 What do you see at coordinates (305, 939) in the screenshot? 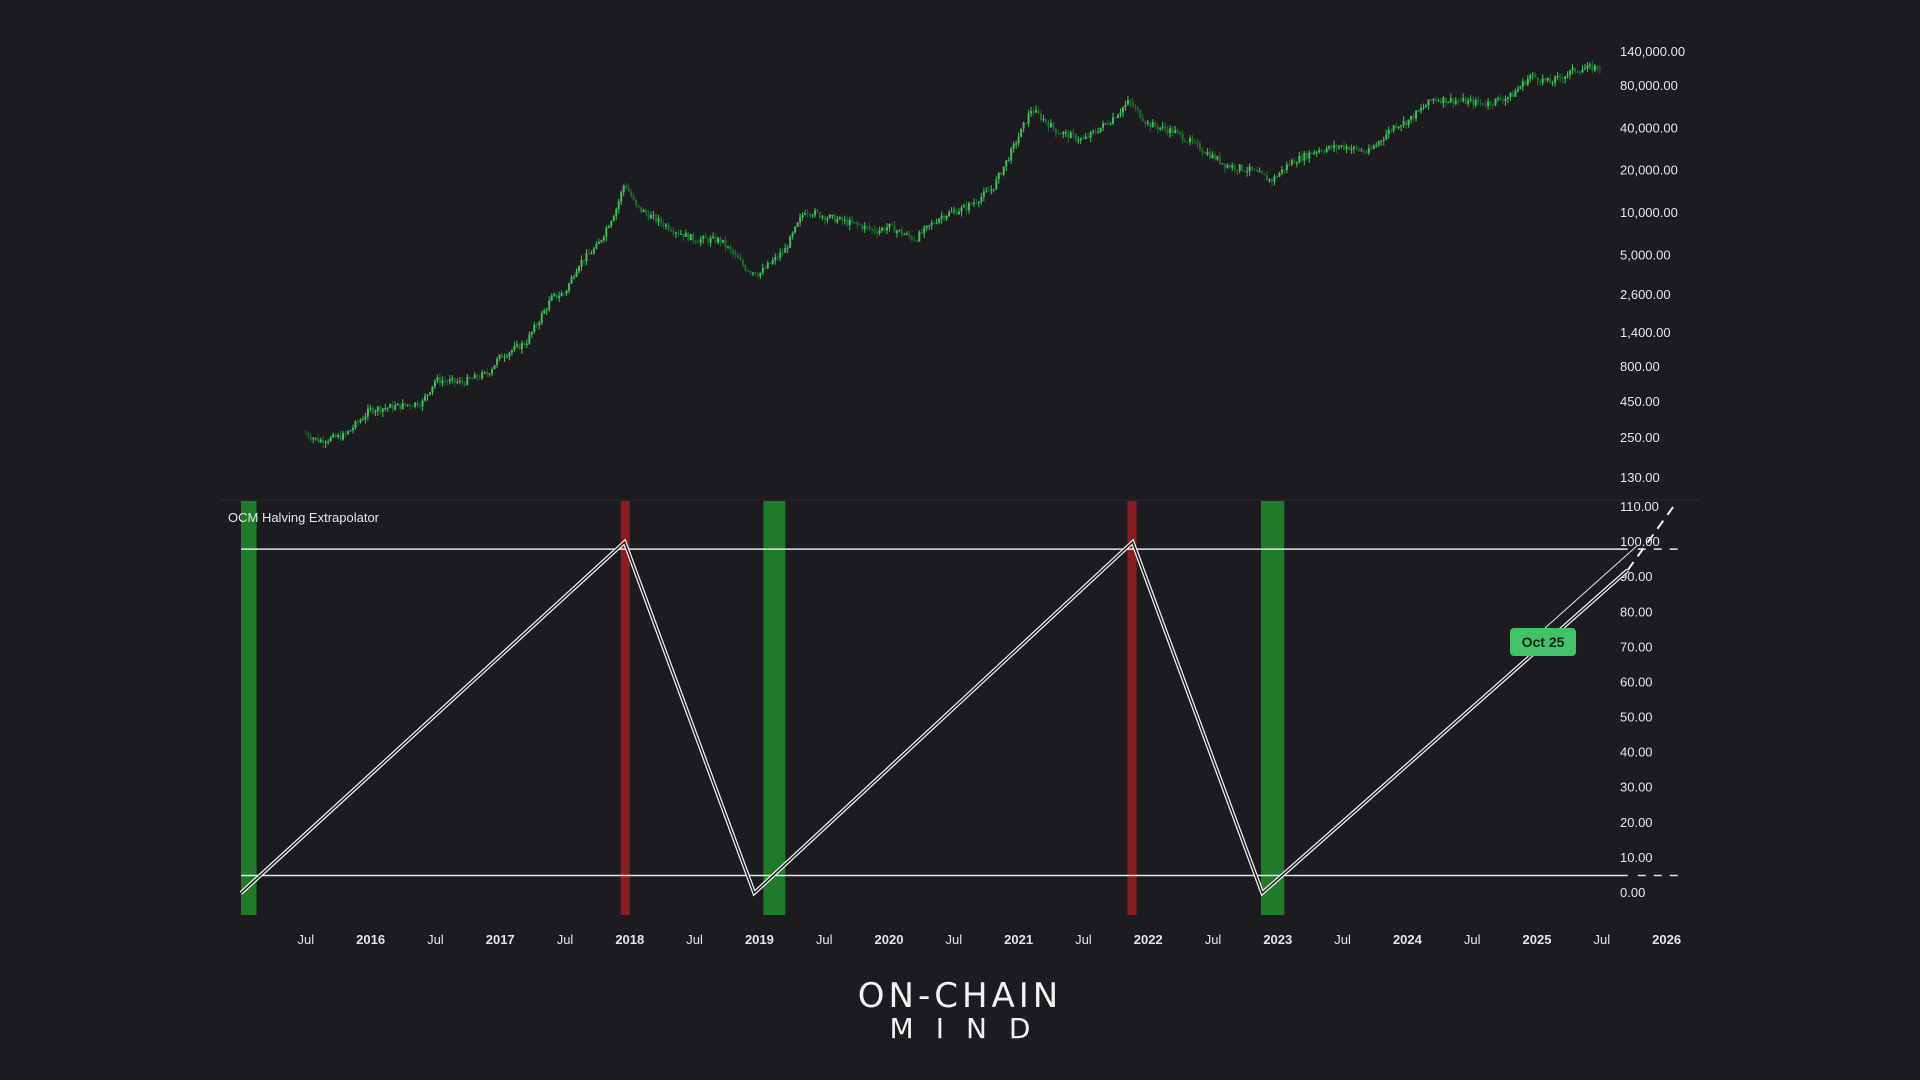
I see `x-tick-0: Jul` at bounding box center [305, 939].